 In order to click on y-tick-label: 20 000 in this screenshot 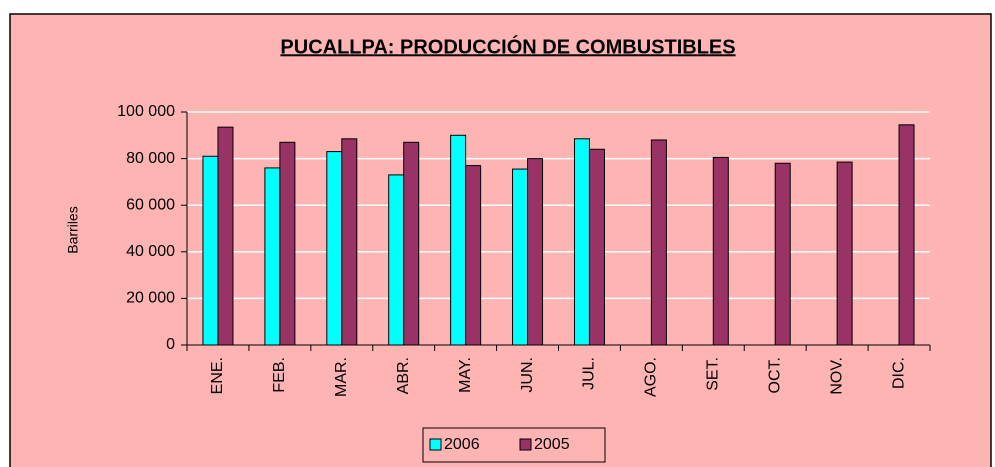, I will do `click(150, 298)`.